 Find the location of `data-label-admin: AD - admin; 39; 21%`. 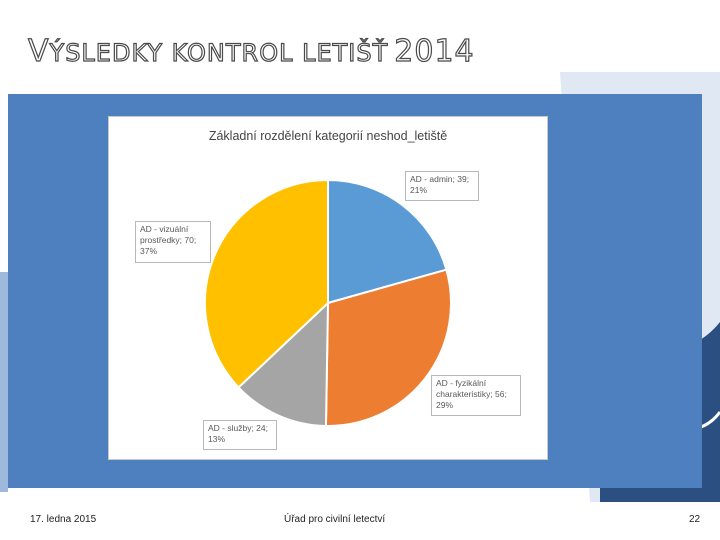

data-label-admin: AD - admin; 39; 21% is located at coordinates (442, 186).